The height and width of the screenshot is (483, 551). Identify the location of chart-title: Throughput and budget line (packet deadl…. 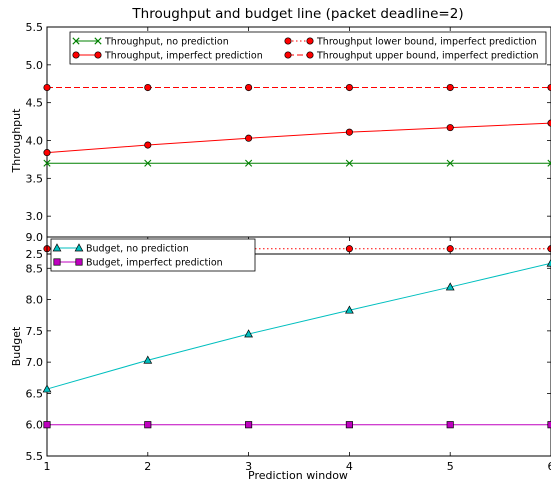
(297, 14).